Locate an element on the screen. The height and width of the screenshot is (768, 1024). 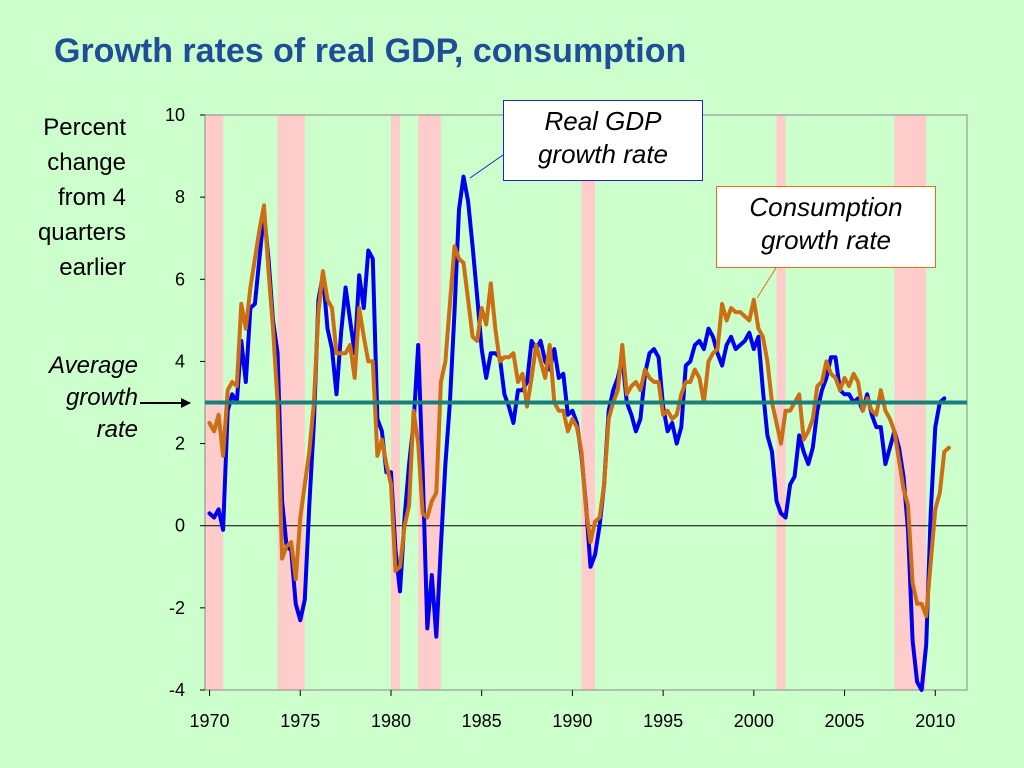
gdp-callout-line: Real GDP is located at coordinates (603, 121).